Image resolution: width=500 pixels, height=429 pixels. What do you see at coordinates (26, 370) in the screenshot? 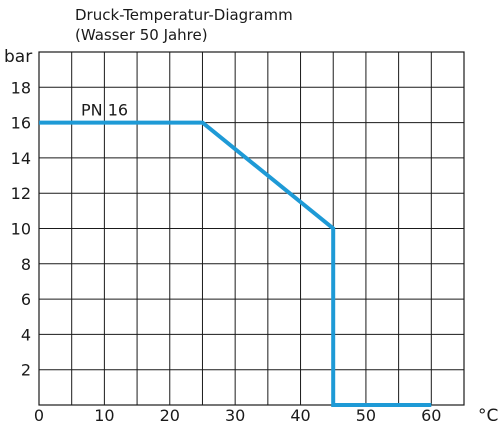
I see `y-tick-label: 2` at bounding box center [26, 370].